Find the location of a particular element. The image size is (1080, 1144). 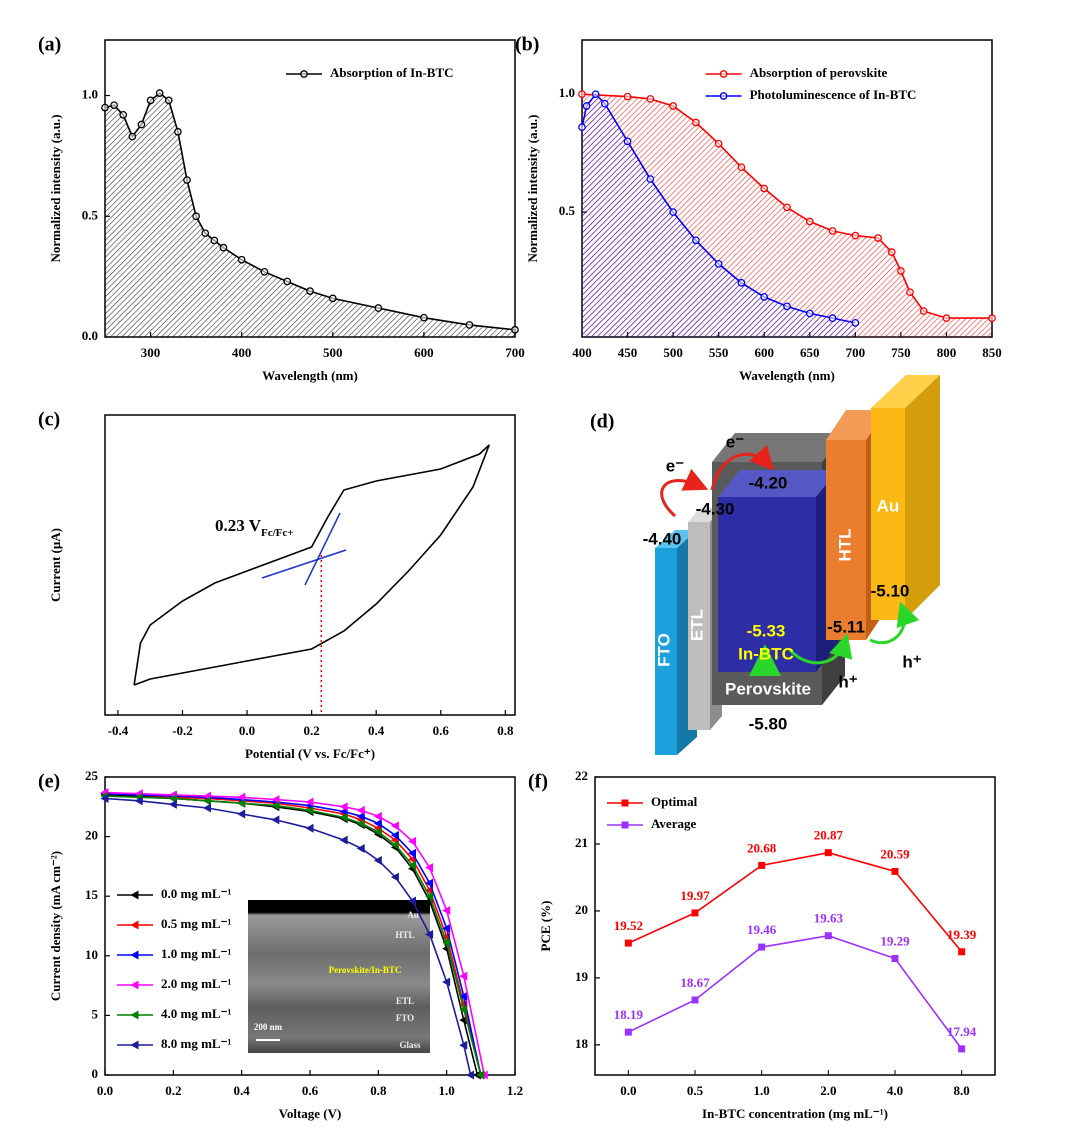

x-tick-label: 500 is located at coordinates (333, 352).